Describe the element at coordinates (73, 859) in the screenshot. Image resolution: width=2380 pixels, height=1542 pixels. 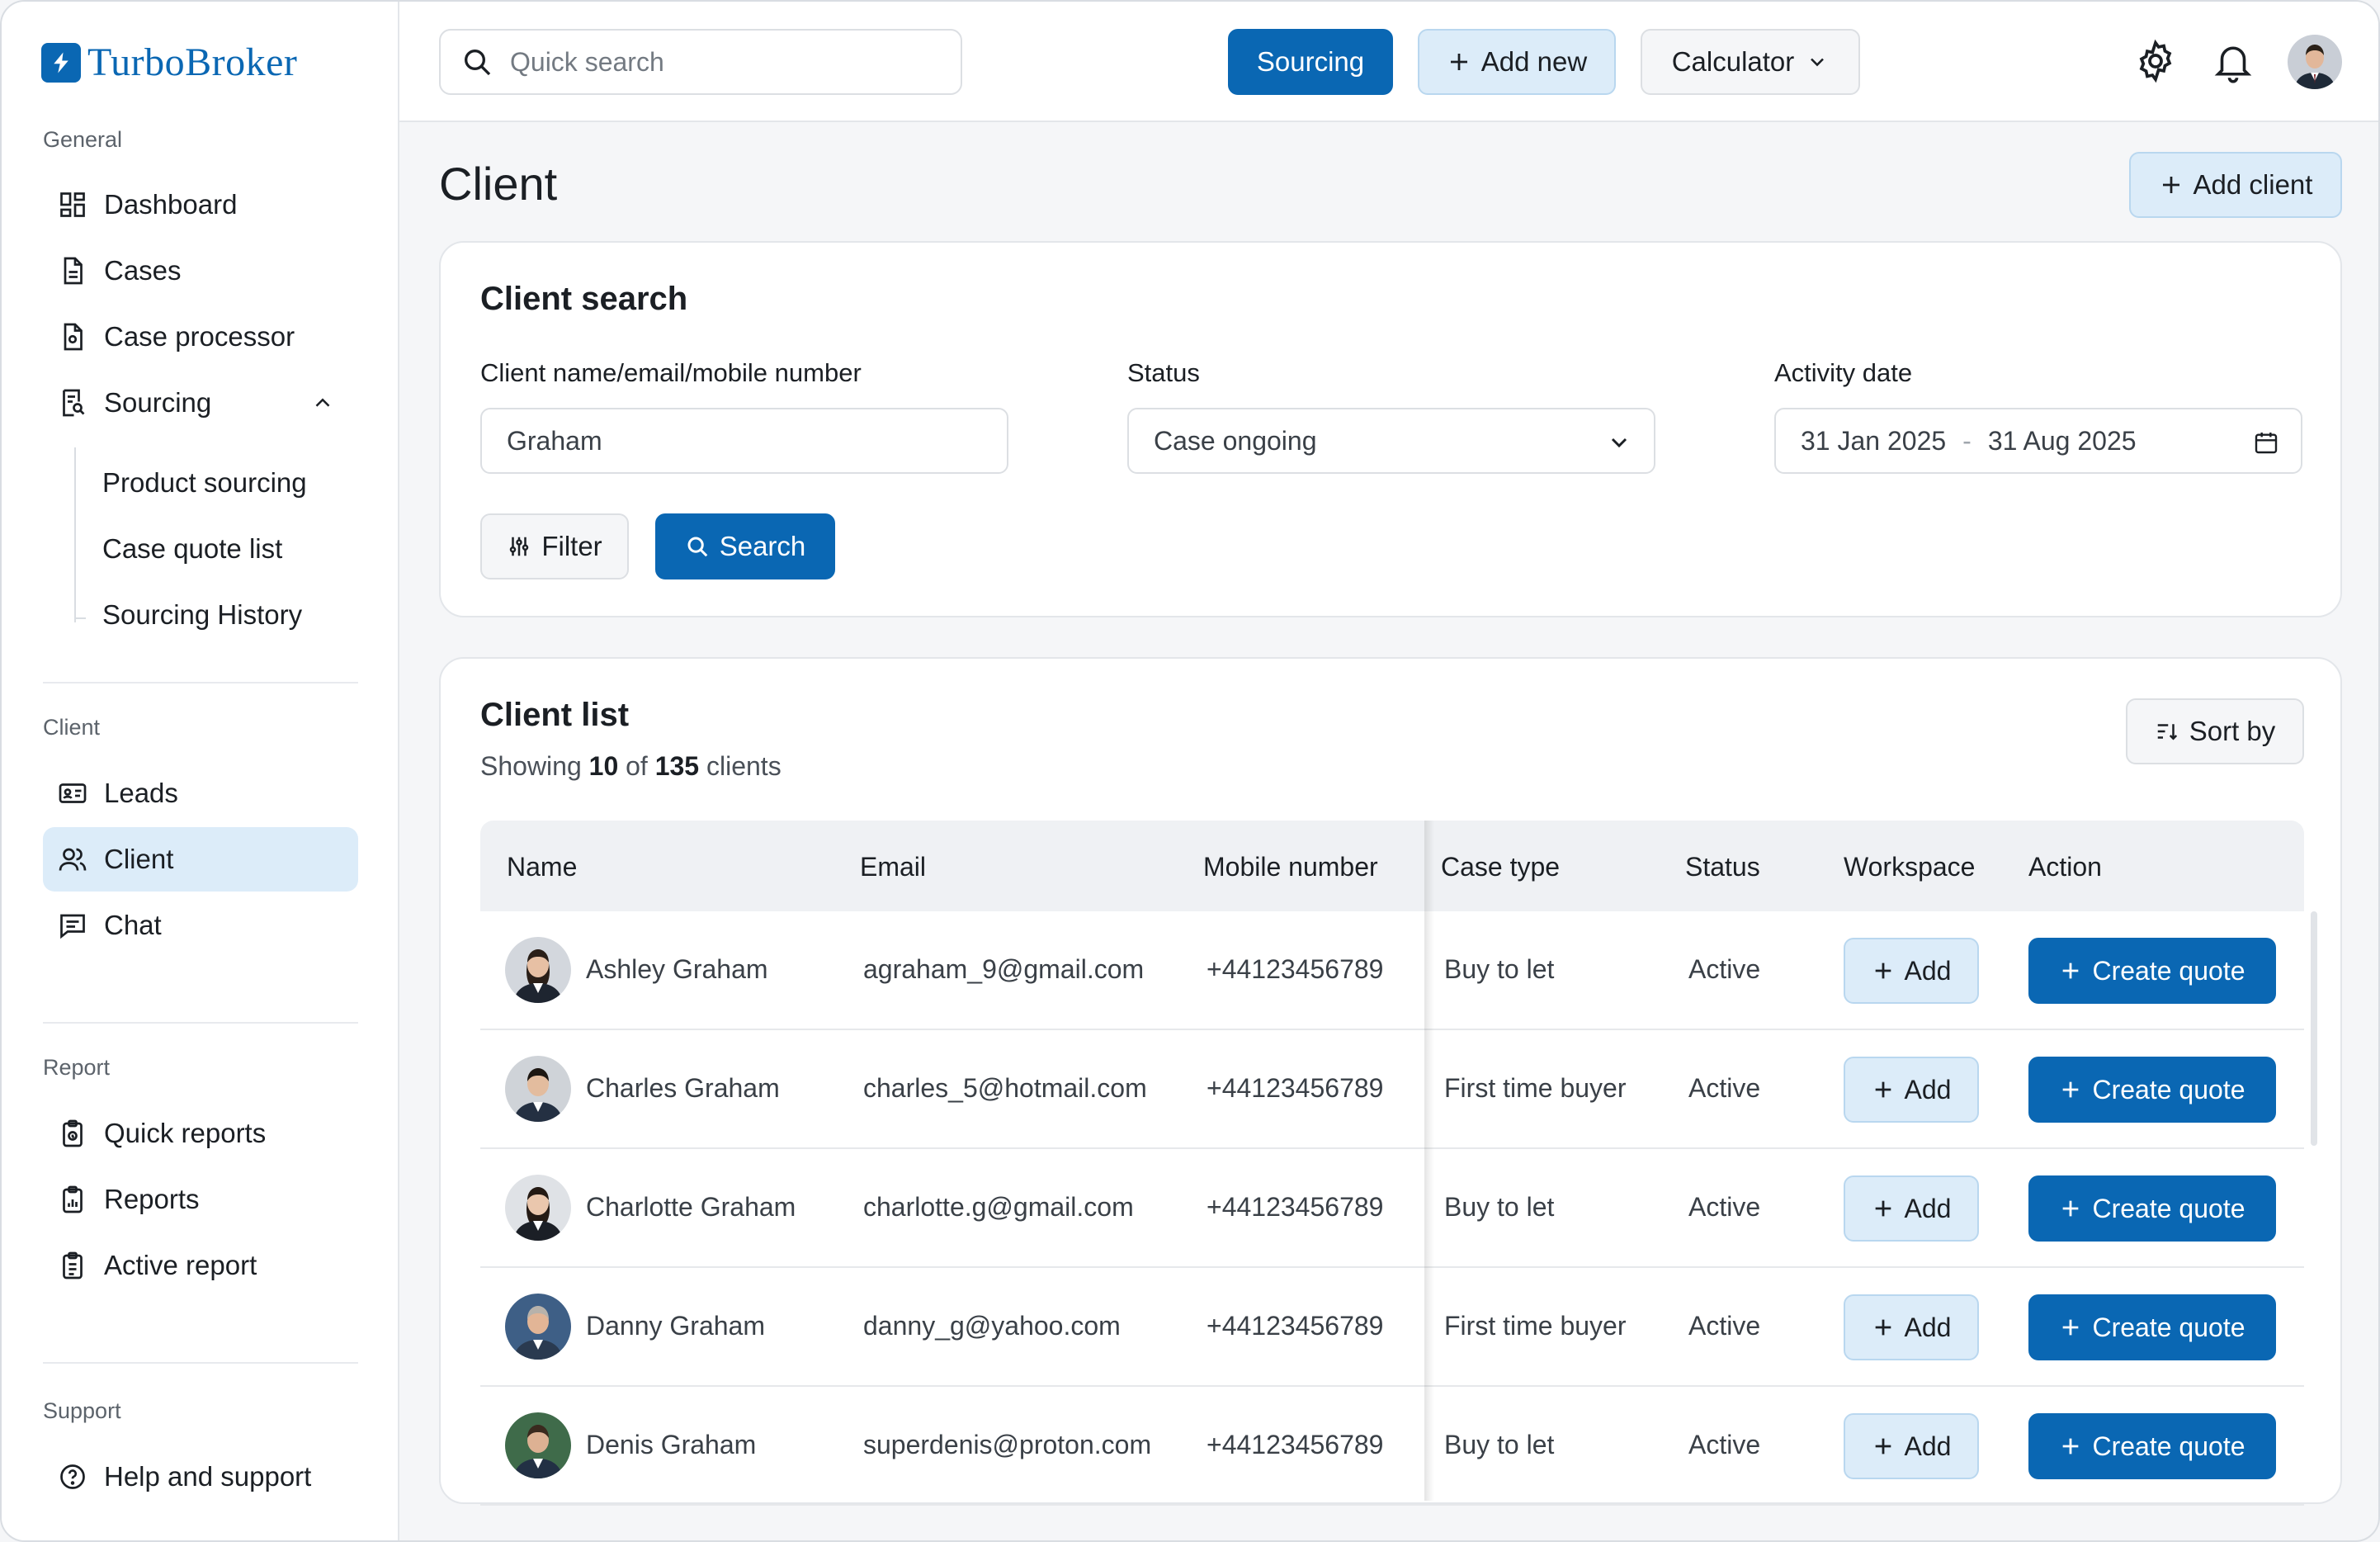
I see `users-icon` at that location.